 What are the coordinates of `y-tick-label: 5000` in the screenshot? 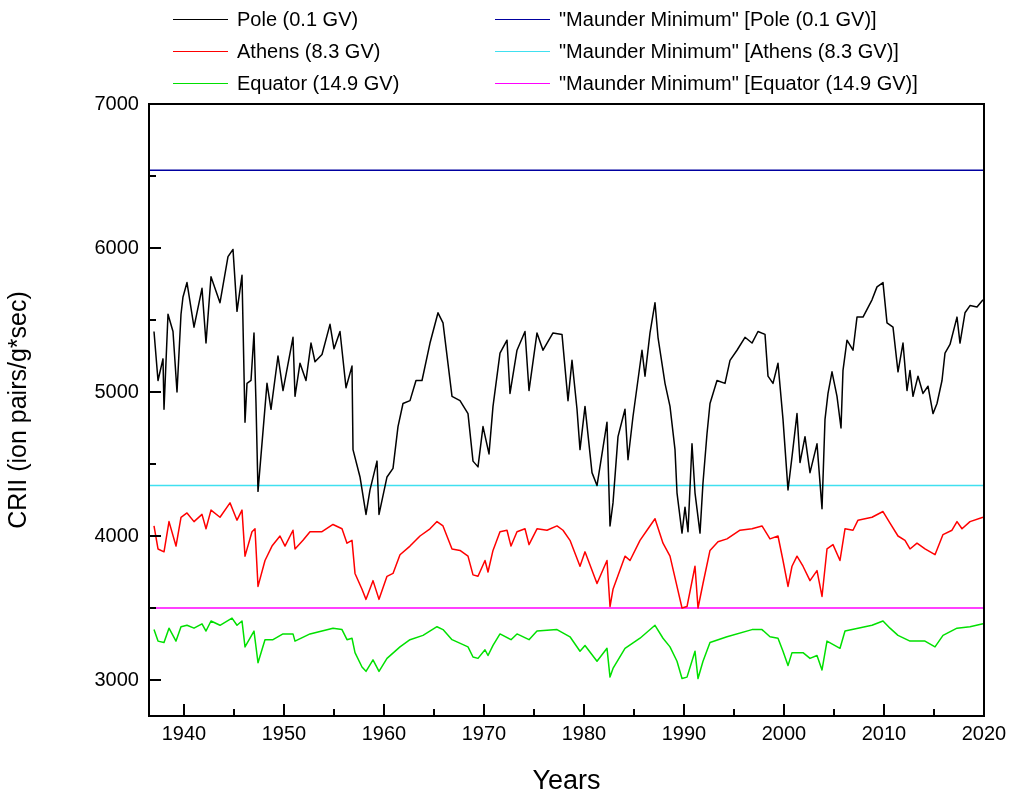 It's located at (116, 390).